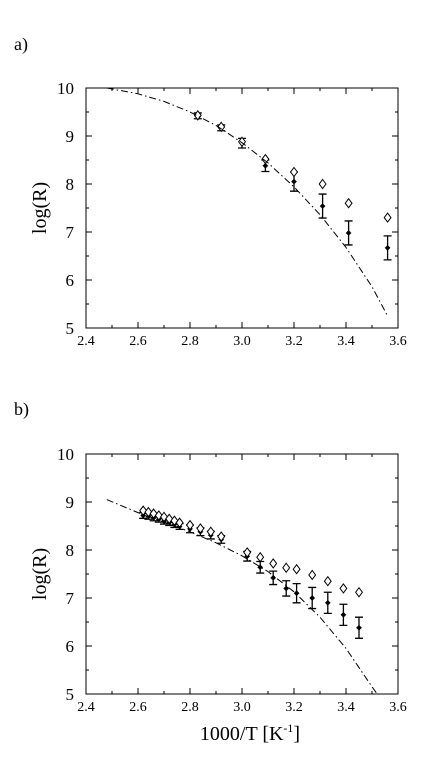  What do you see at coordinates (21, 44) in the screenshot?
I see `panel-label: a)` at bounding box center [21, 44].